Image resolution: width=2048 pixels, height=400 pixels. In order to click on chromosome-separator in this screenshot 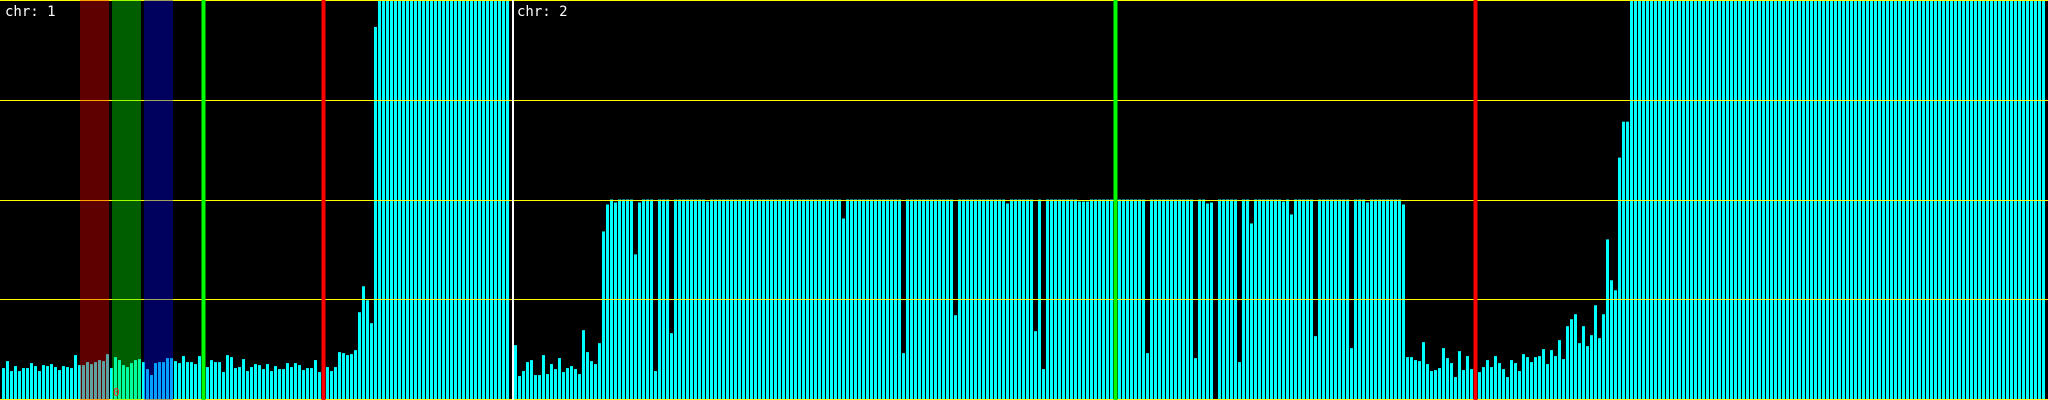, I will do `click(513, 200)`.